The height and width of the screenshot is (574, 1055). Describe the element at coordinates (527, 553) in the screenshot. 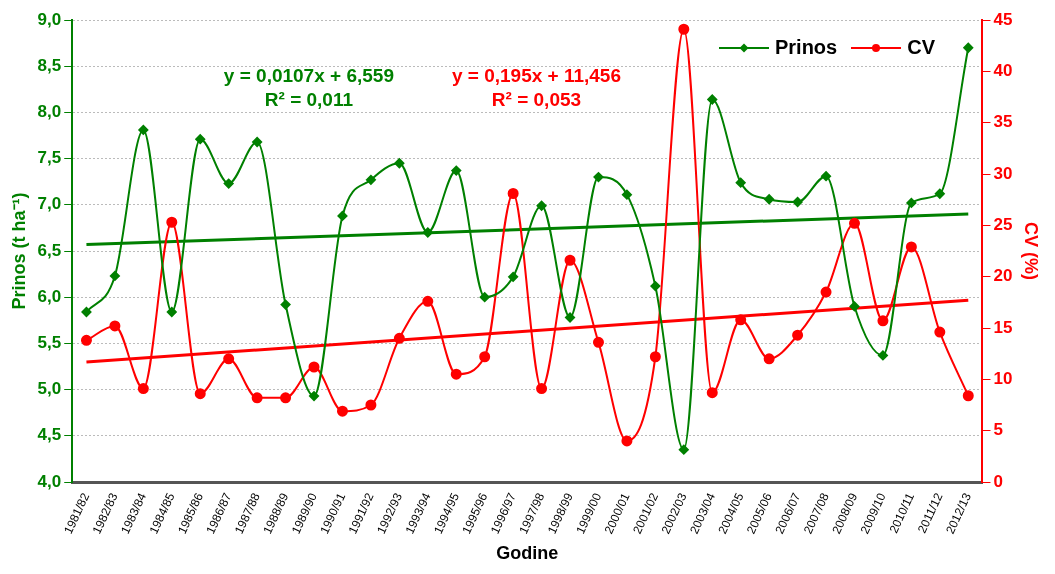

I see `x-axis-title: Godine` at that location.